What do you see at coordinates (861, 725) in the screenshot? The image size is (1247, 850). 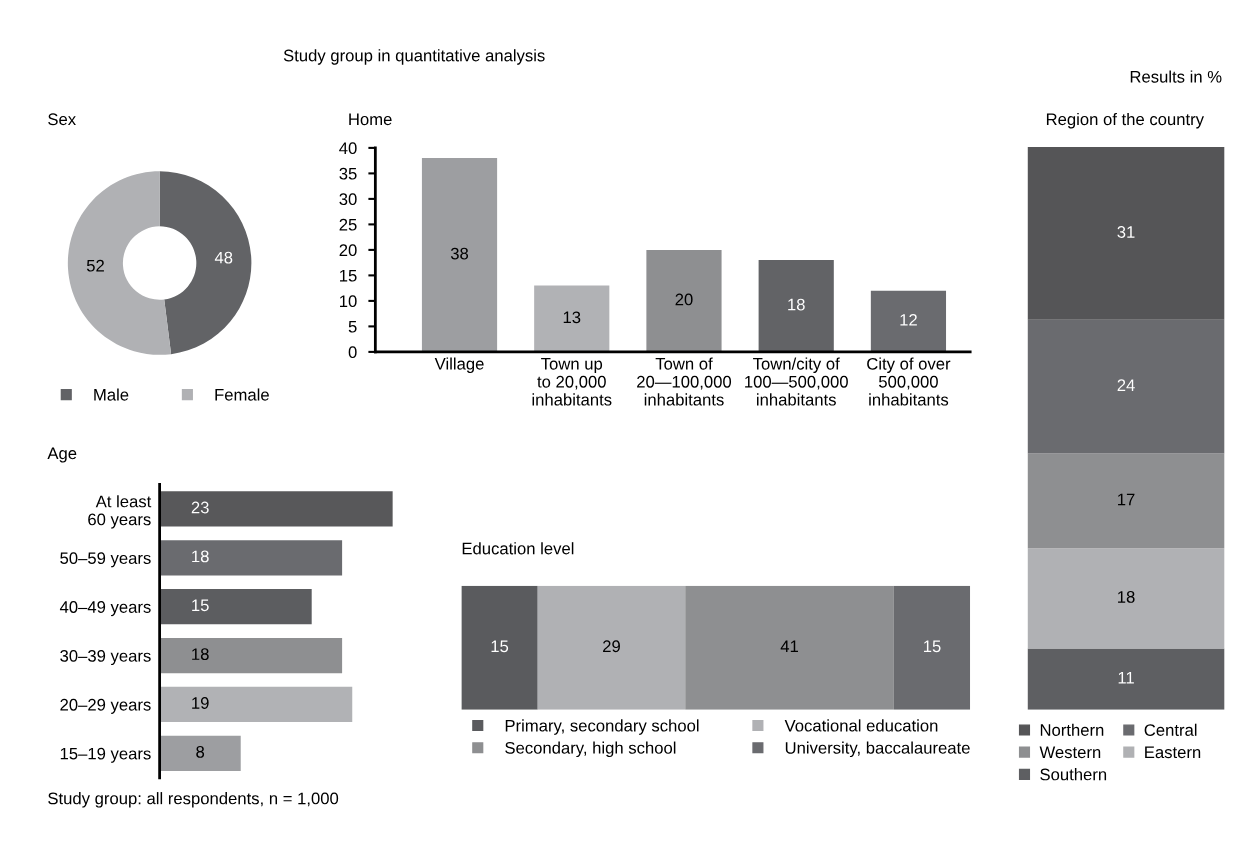 I see `legend-label: Vocational education` at bounding box center [861, 725].